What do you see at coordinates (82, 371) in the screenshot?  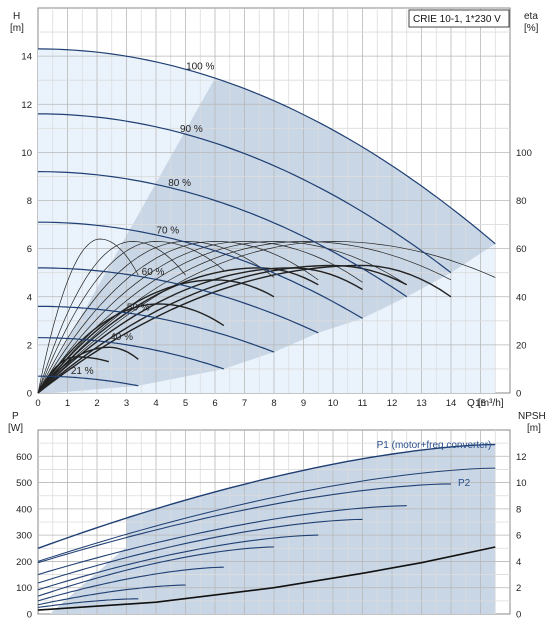 I see `speed-label: 21 %` at bounding box center [82, 371].